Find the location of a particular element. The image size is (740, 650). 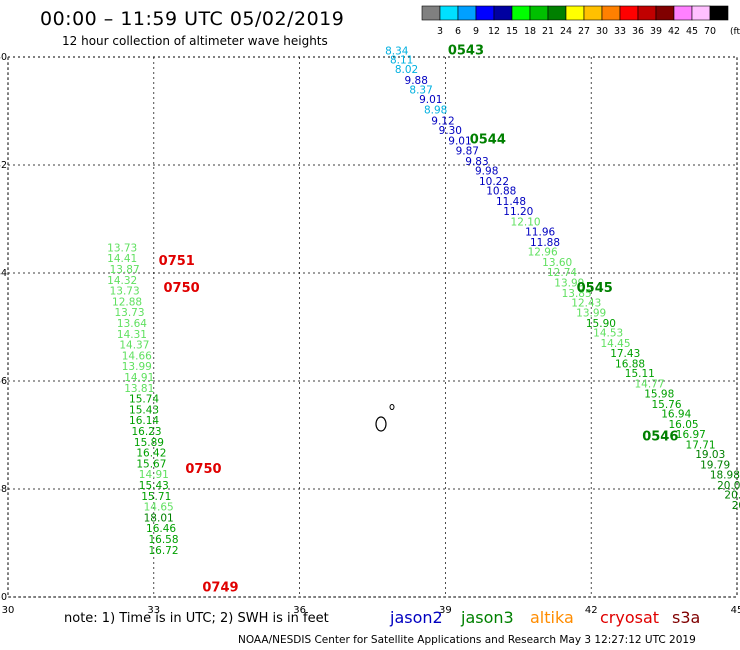

swh-value-west-track: 15.89 is located at coordinates (149, 443).